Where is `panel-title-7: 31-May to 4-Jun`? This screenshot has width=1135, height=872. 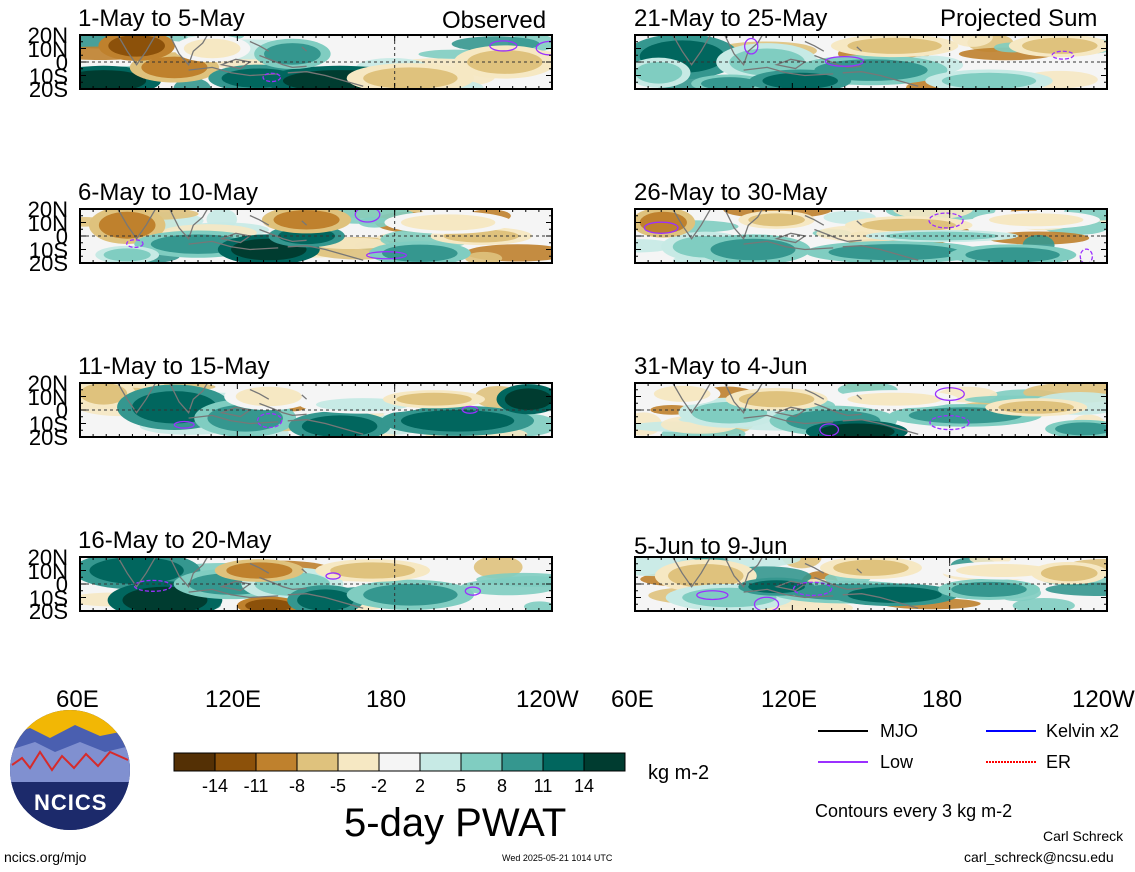
panel-title-7: 31-May to 4-Jun is located at coordinates (721, 366).